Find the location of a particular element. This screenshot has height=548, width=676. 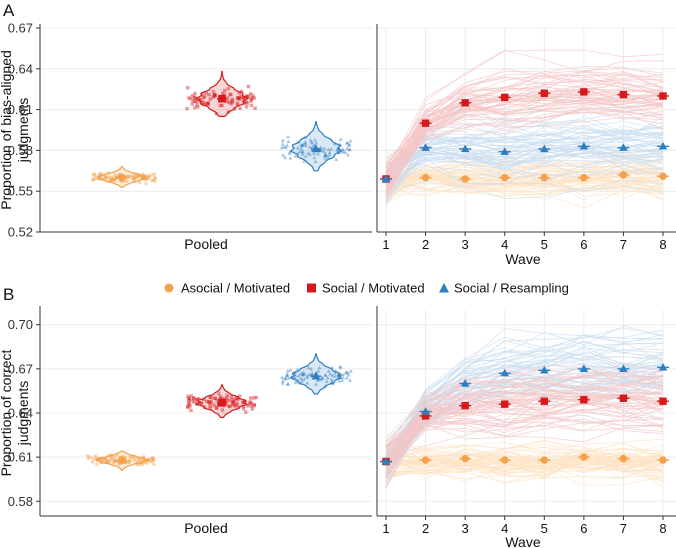

violin-mean-asocial-motivated is located at coordinates (122, 177).